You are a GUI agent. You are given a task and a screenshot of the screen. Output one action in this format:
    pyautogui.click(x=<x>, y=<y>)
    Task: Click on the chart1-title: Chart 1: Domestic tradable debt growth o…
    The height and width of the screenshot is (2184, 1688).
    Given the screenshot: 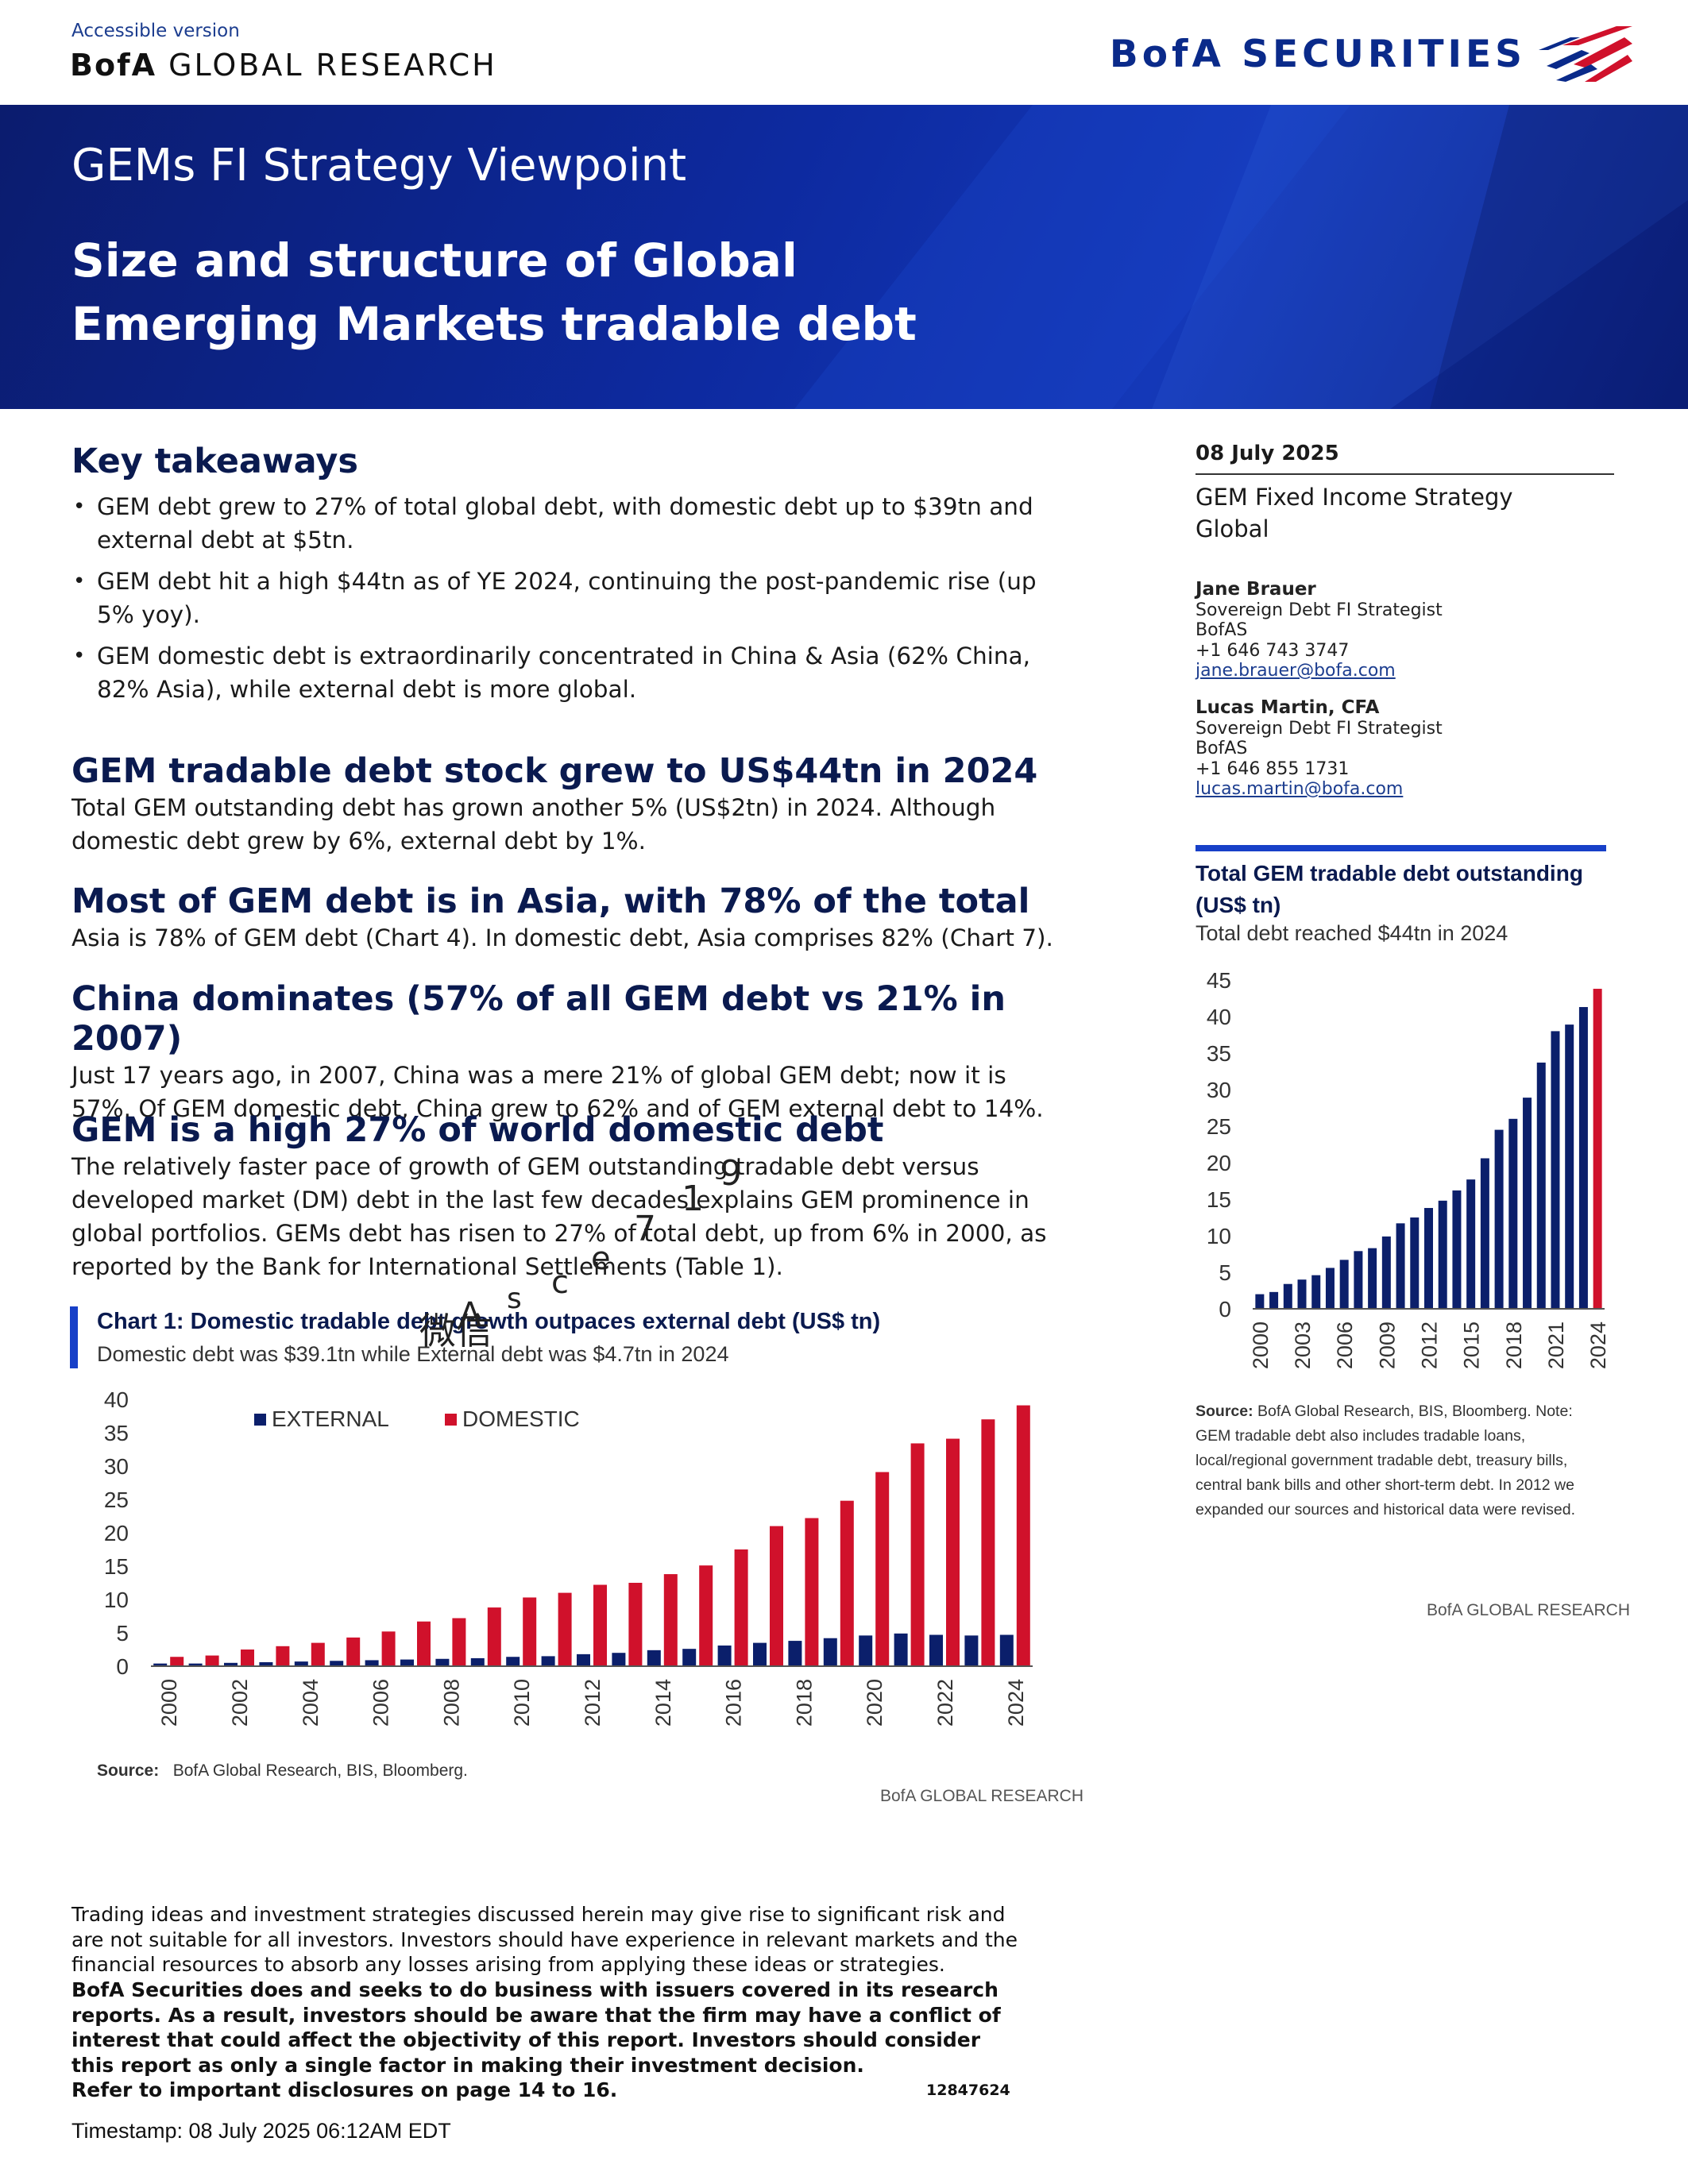 What is the action you would take?
    pyautogui.click(x=489, y=1321)
    